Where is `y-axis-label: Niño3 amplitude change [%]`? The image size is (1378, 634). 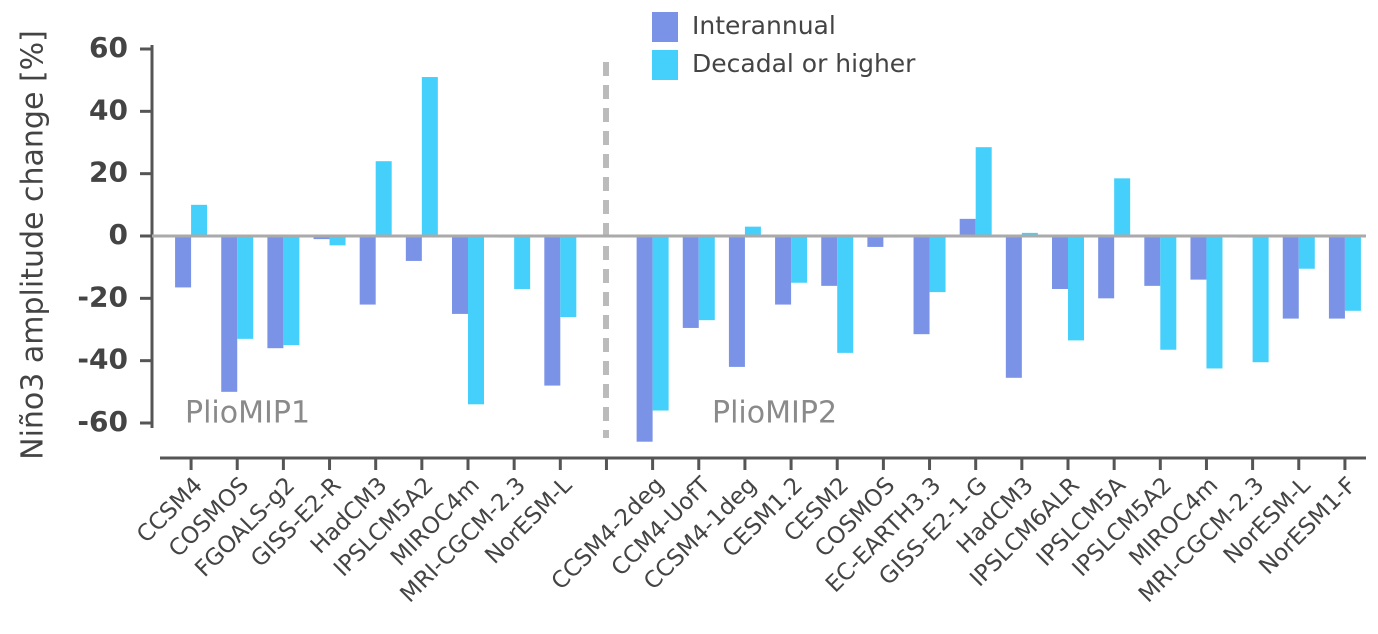
y-axis-label: Niño3 amplitude change [%] is located at coordinates (33, 245).